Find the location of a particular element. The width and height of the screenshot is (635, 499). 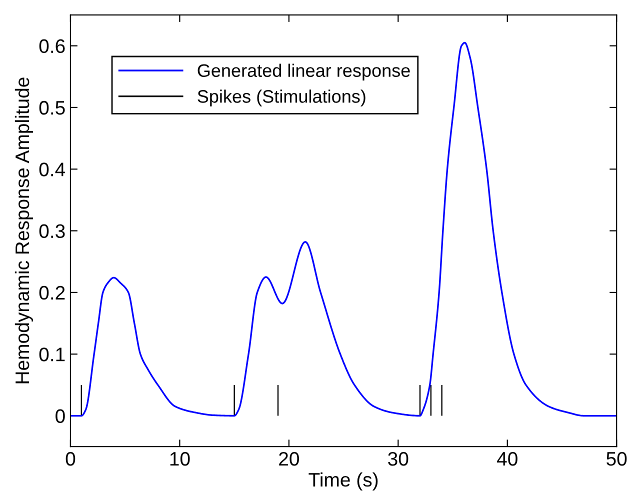

x-tick-label: 50 is located at coordinates (616, 459).